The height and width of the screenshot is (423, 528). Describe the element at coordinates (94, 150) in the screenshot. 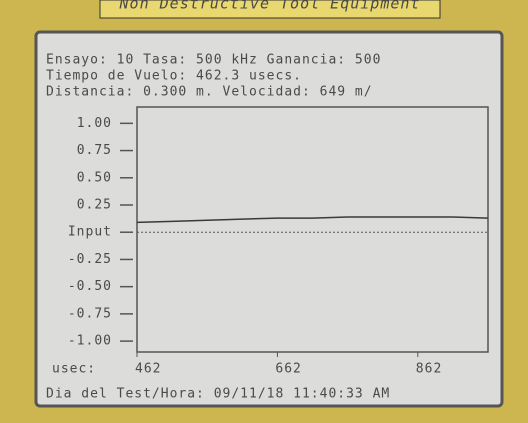

I see `y-tick-label: 0.75` at that location.